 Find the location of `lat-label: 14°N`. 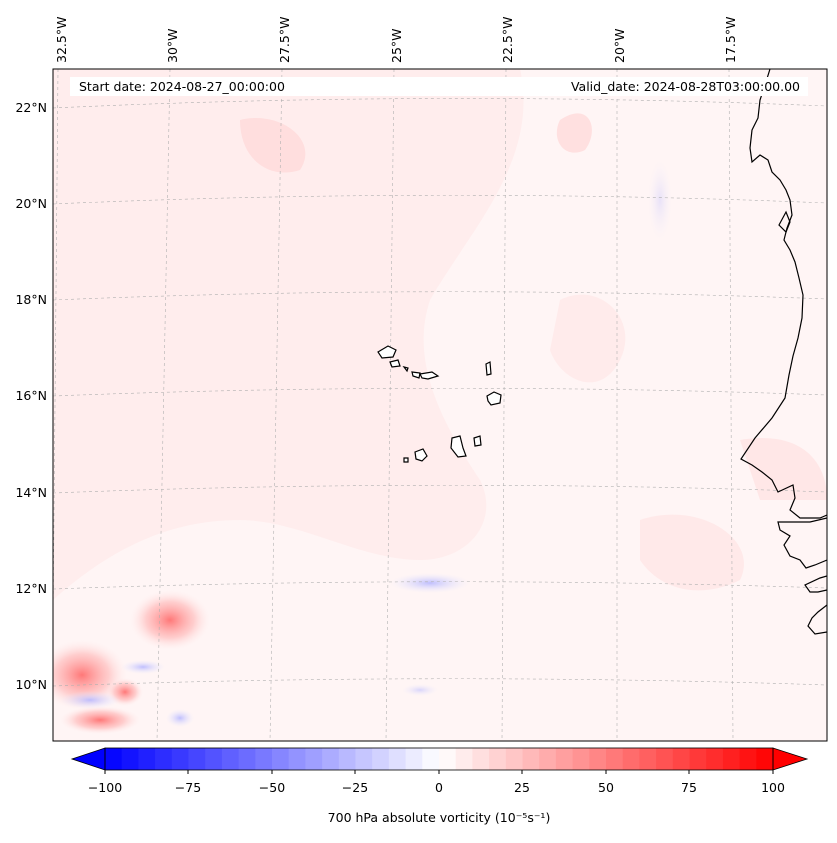

lat-label: 14°N is located at coordinates (31, 492).